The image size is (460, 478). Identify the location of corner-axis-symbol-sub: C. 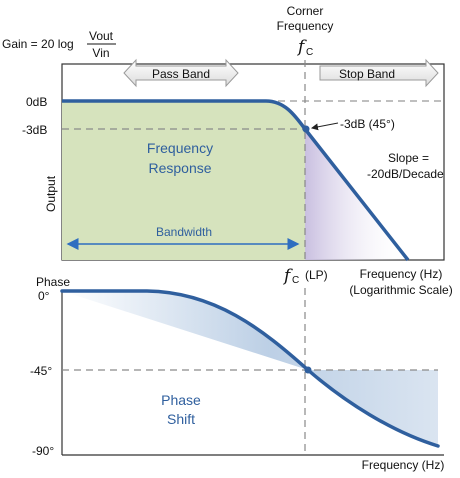
(295, 280).